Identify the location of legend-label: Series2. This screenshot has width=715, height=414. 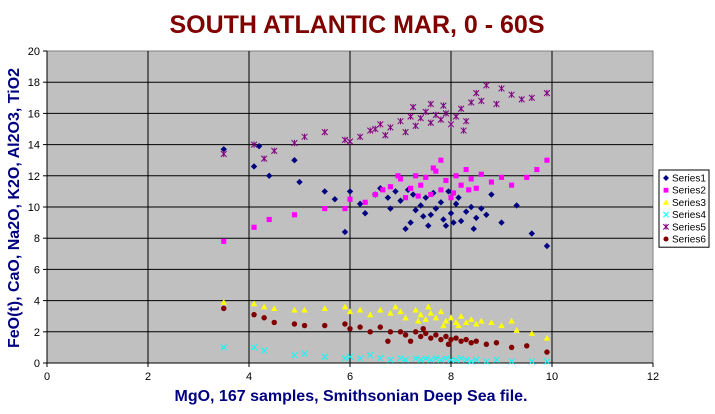
(689, 191).